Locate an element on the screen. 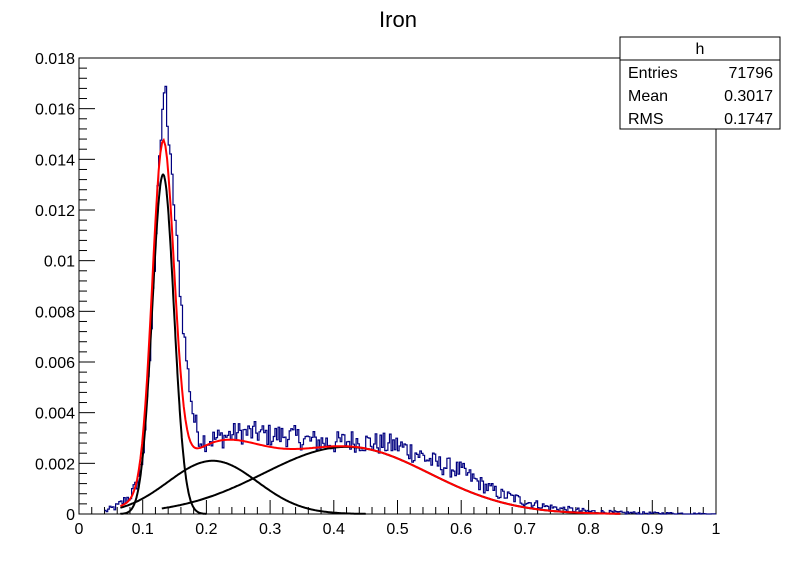 This screenshot has width=796, height=577. component-2-curve is located at coordinates (243, 487).